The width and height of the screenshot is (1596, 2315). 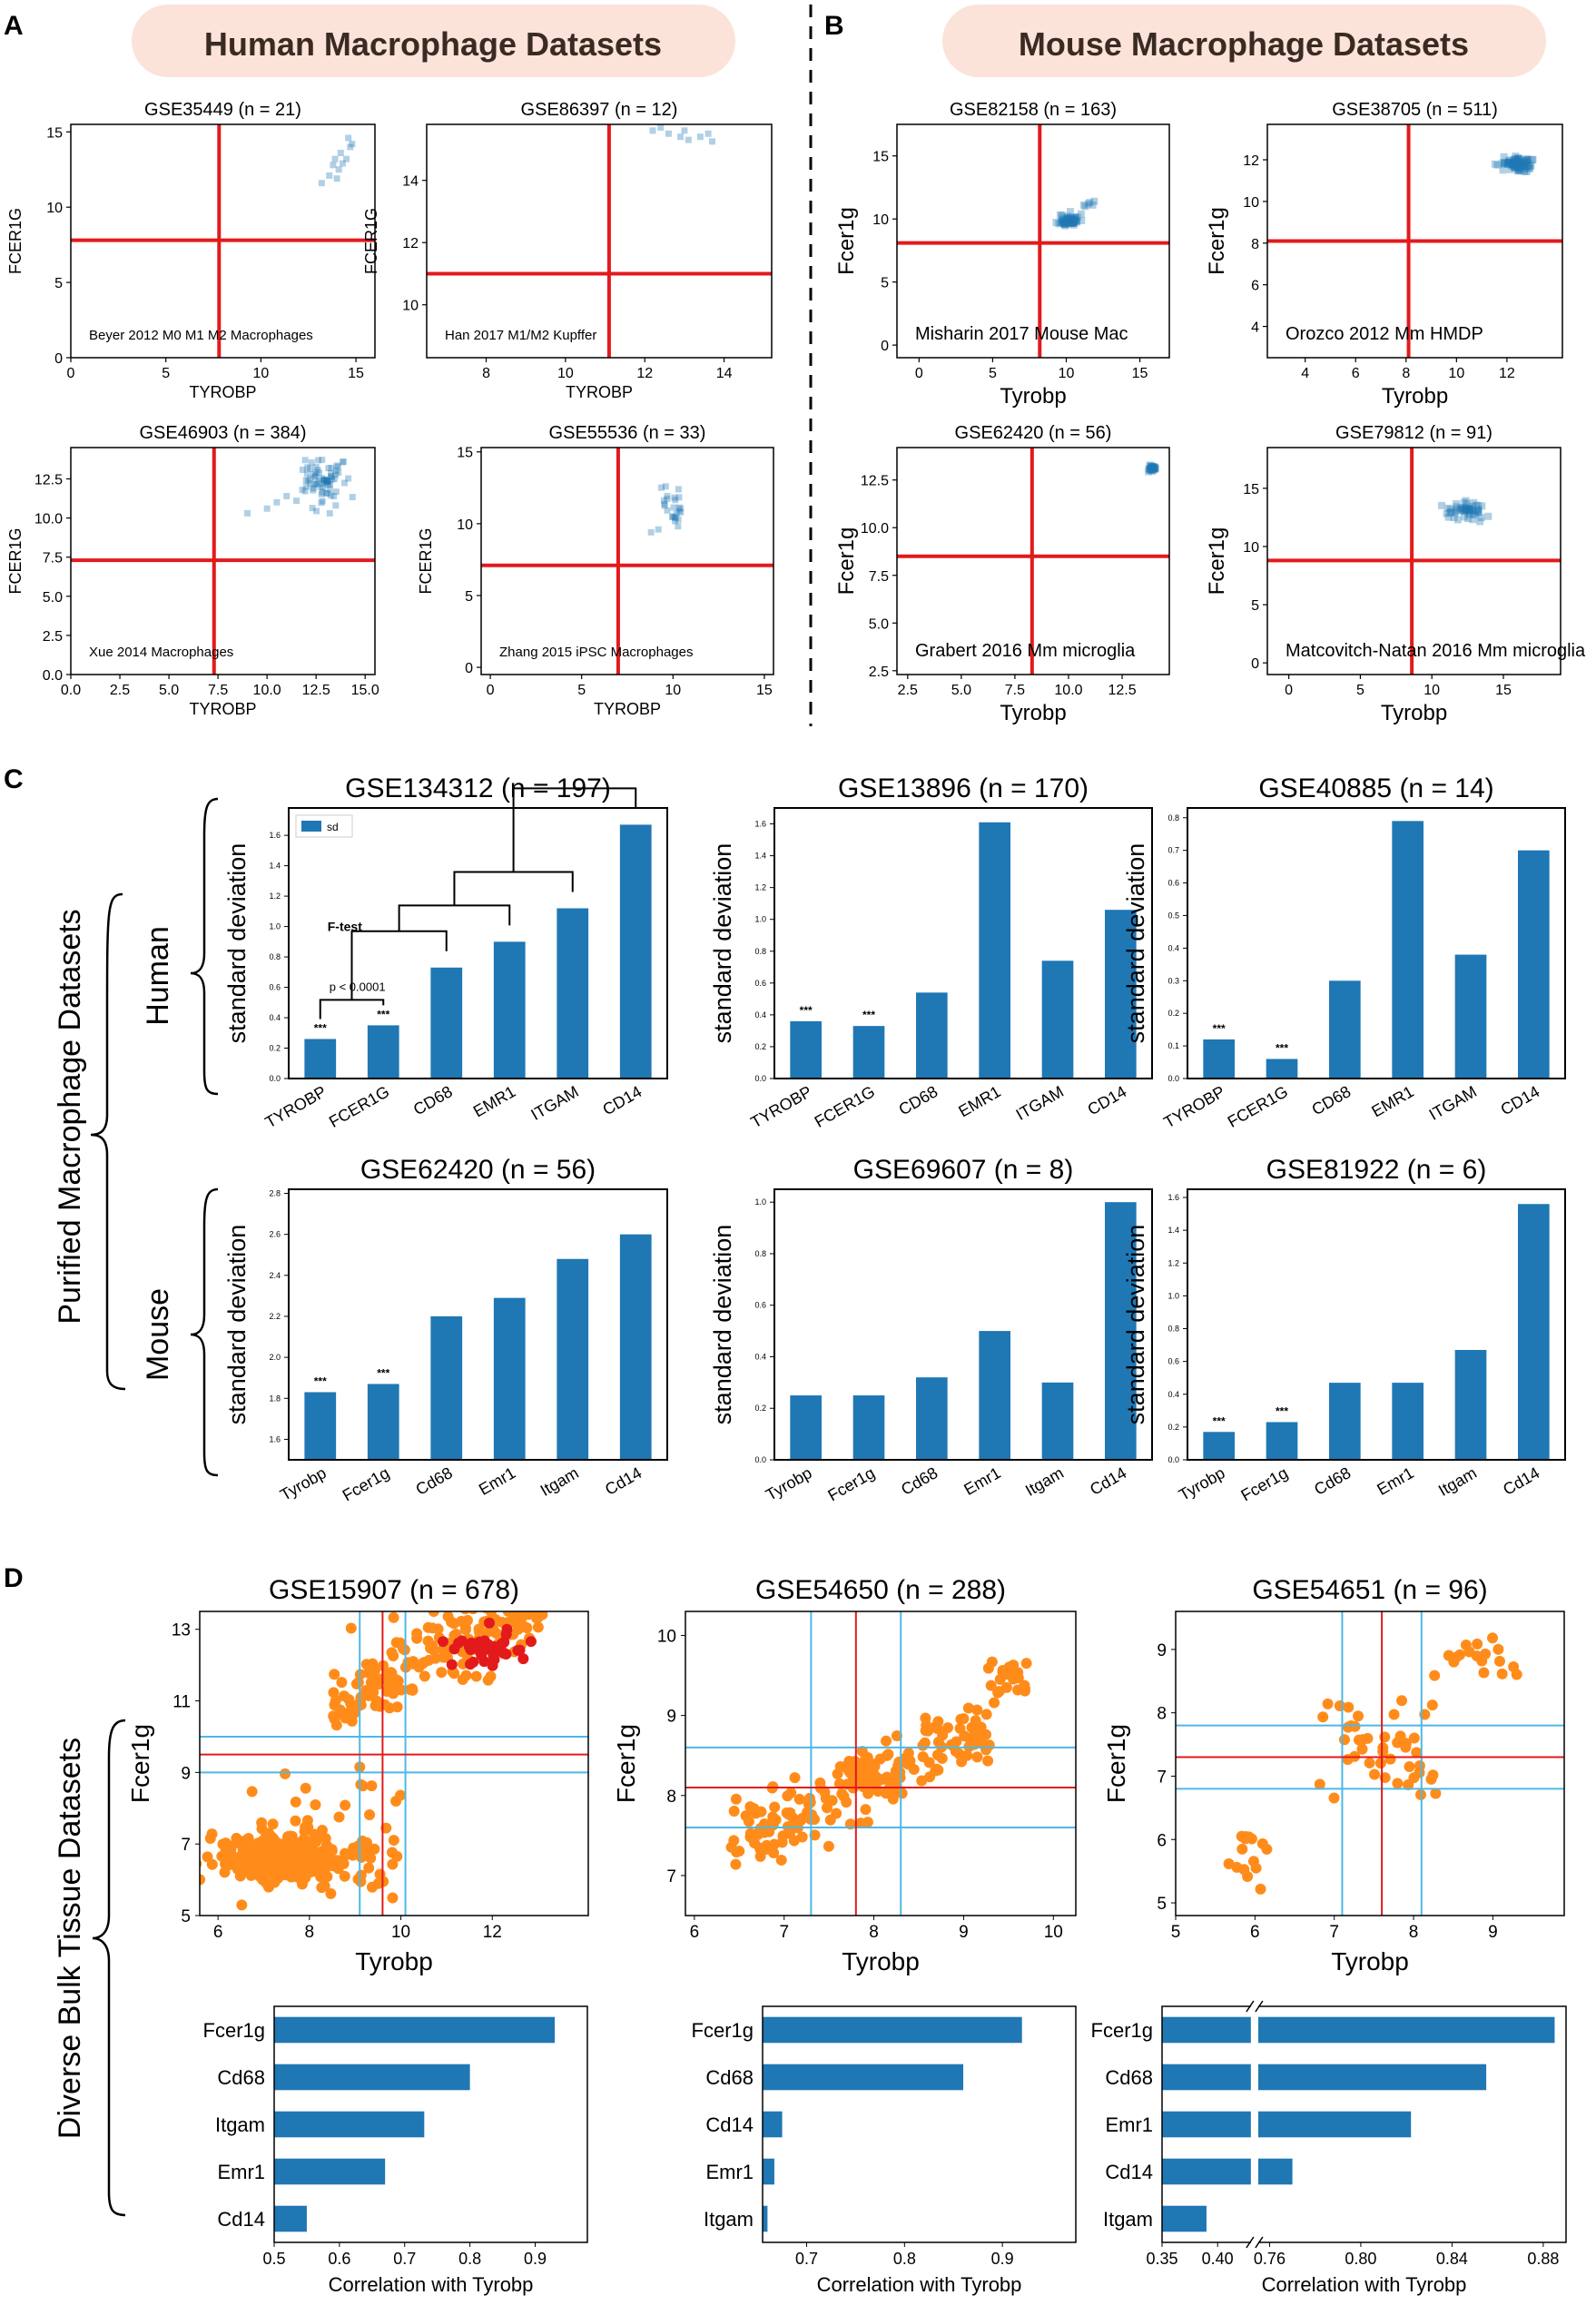 What do you see at coordinates (760, 1078) in the screenshot?
I see `c2-ytick: 0.0` at bounding box center [760, 1078].